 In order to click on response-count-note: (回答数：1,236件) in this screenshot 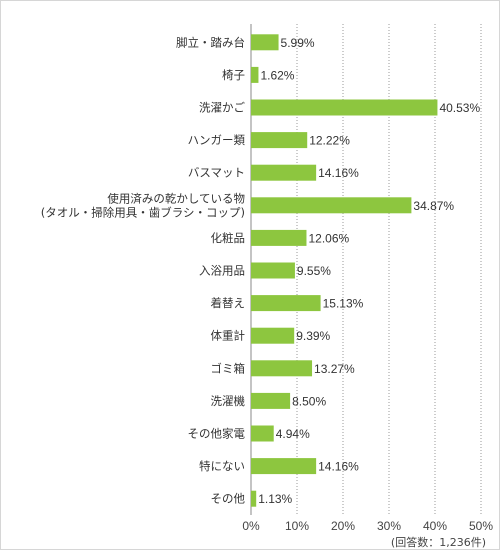, I will do `click(438, 542)`.